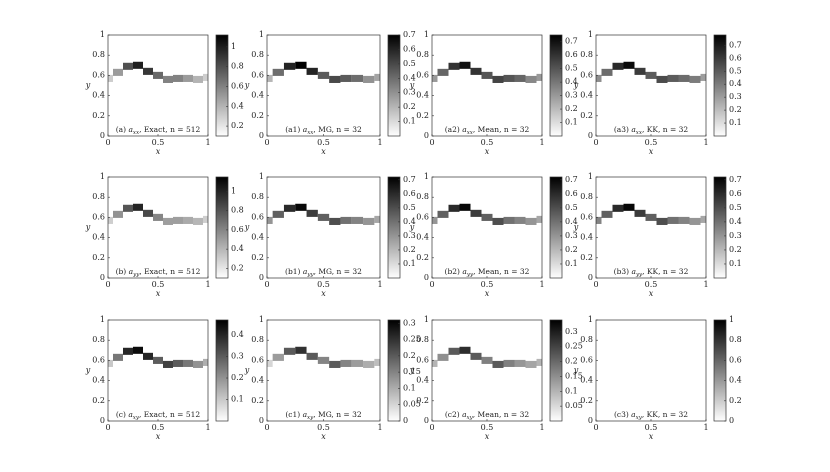  What do you see at coordinates (639, 418) in the screenshot?
I see `panel-subscript: xy` at bounding box center [639, 418].